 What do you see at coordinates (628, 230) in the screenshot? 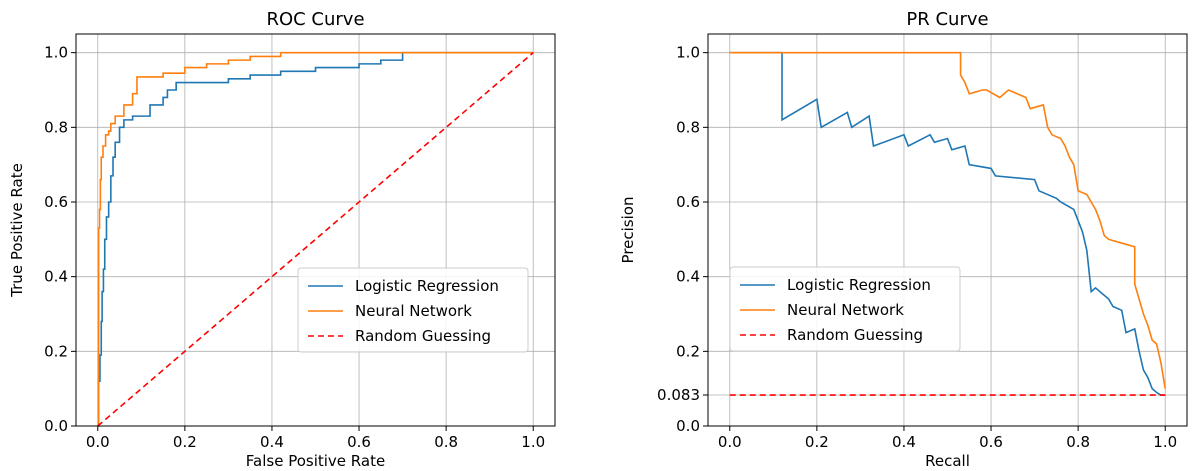
I see `y-axis-label: Precision` at bounding box center [628, 230].